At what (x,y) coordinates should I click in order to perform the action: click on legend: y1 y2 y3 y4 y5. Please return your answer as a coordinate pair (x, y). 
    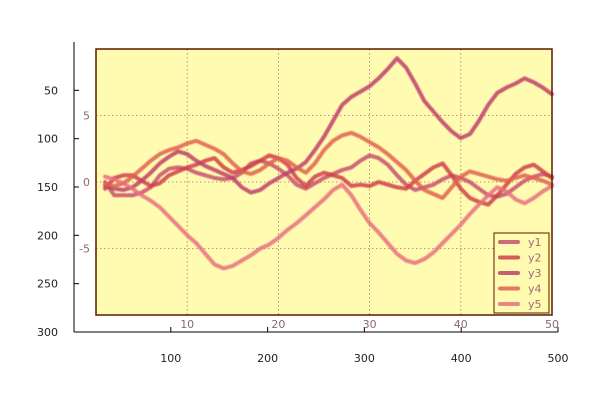
    Looking at the image, I should click on (521, 273).